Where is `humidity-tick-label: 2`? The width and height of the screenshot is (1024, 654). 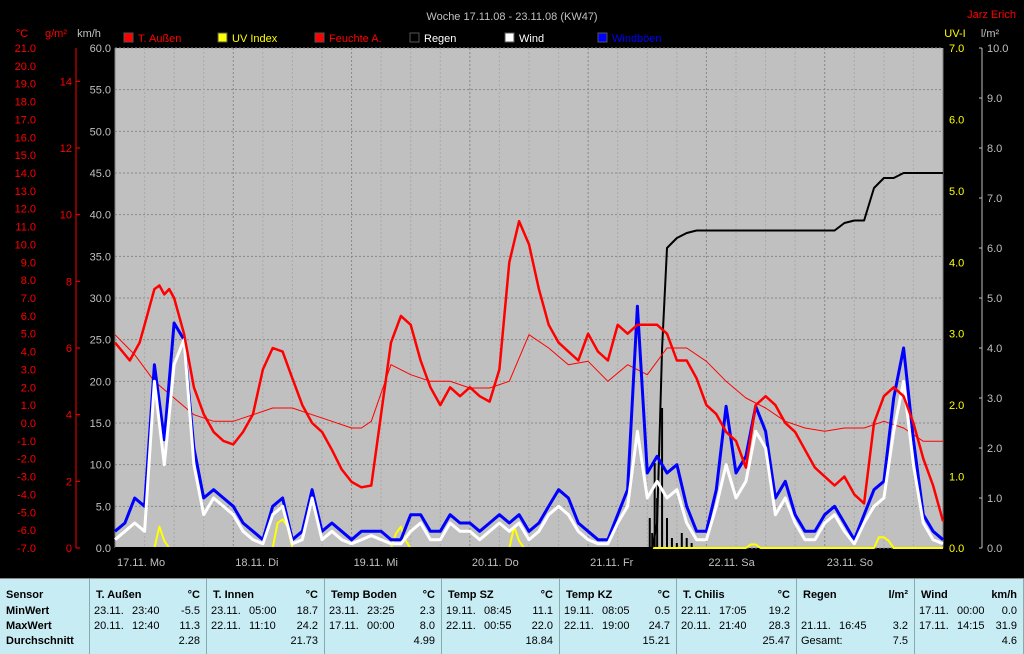 humidity-tick-label: 2 is located at coordinates (69, 482).